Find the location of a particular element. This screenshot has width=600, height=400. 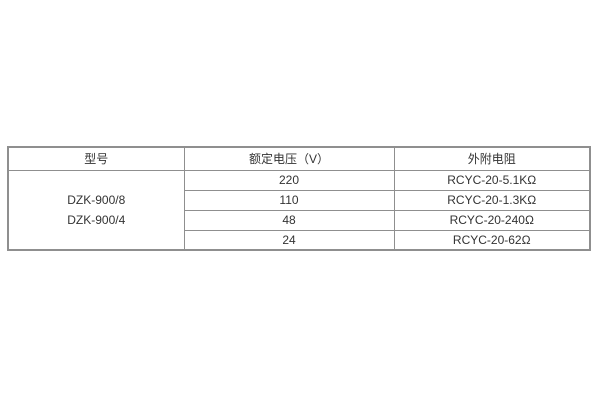

table-row: 24 RCYC-20-62Ω is located at coordinates (299, 240).